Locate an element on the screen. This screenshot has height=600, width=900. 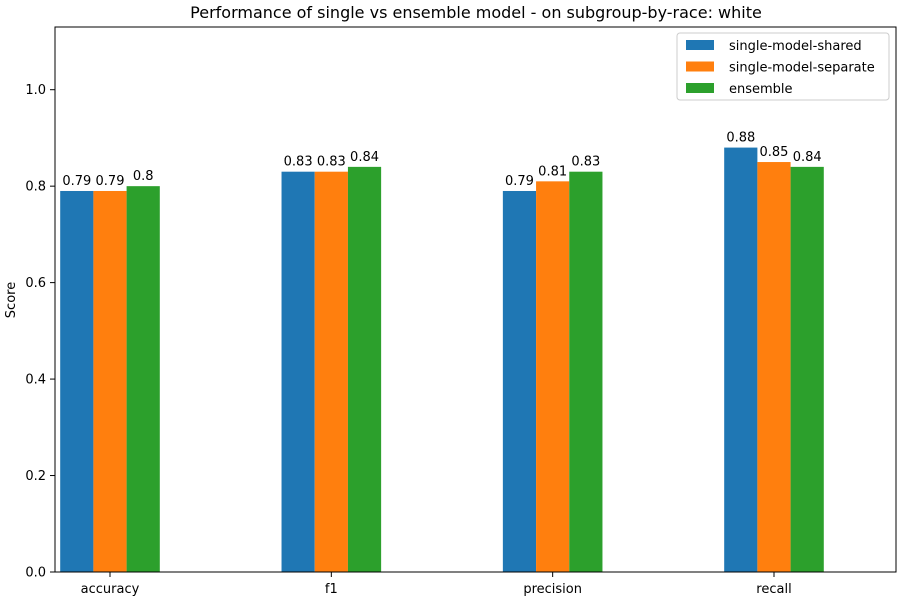
data-label-single-model-shared-precision: 0.79 is located at coordinates (519, 181).